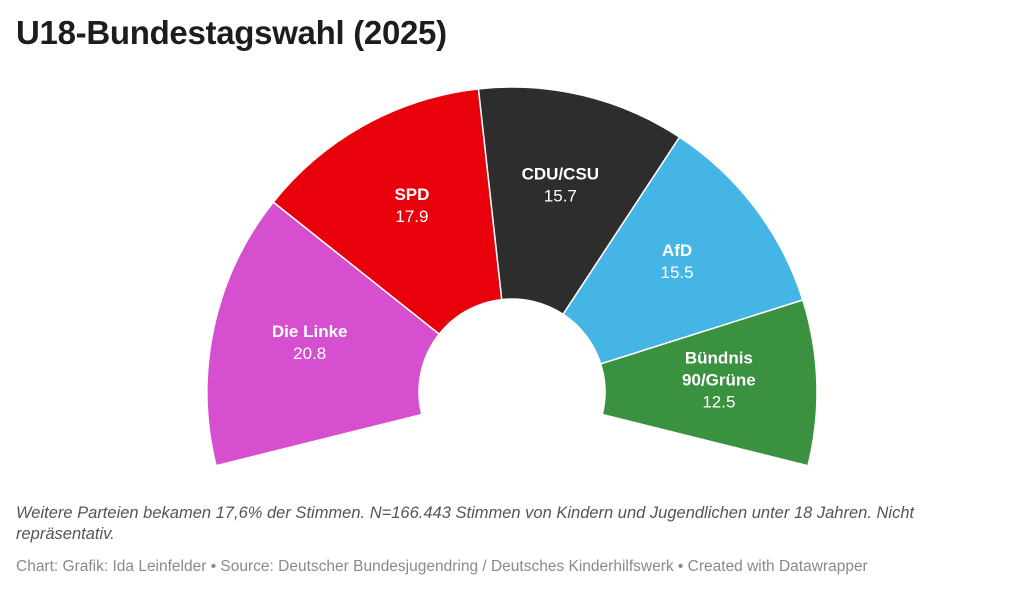  What do you see at coordinates (411, 205) in the screenshot?
I see `slice-label-spd: SPD 17.9` at bounding box center [411, 205].